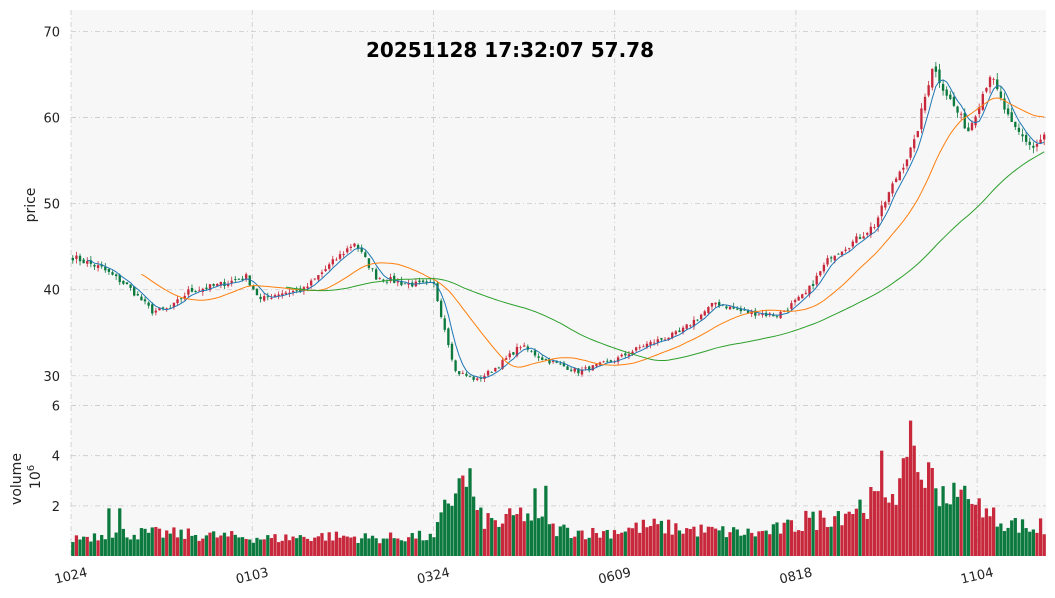  Describe the element at coordinates (17, 479) in the screenshot. I see `volume-axis-label: volume` at that location.